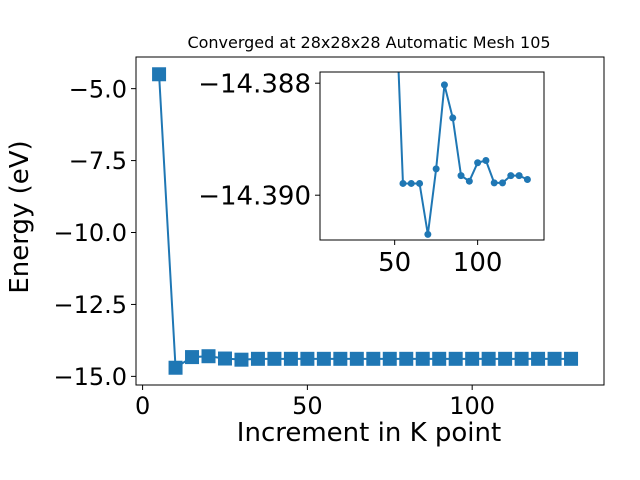 This screenshot has height=480, width=640. Describe the element at coordinates (472, 406) in the screenshot. I see `main-x-tick-label: 100` at that location.